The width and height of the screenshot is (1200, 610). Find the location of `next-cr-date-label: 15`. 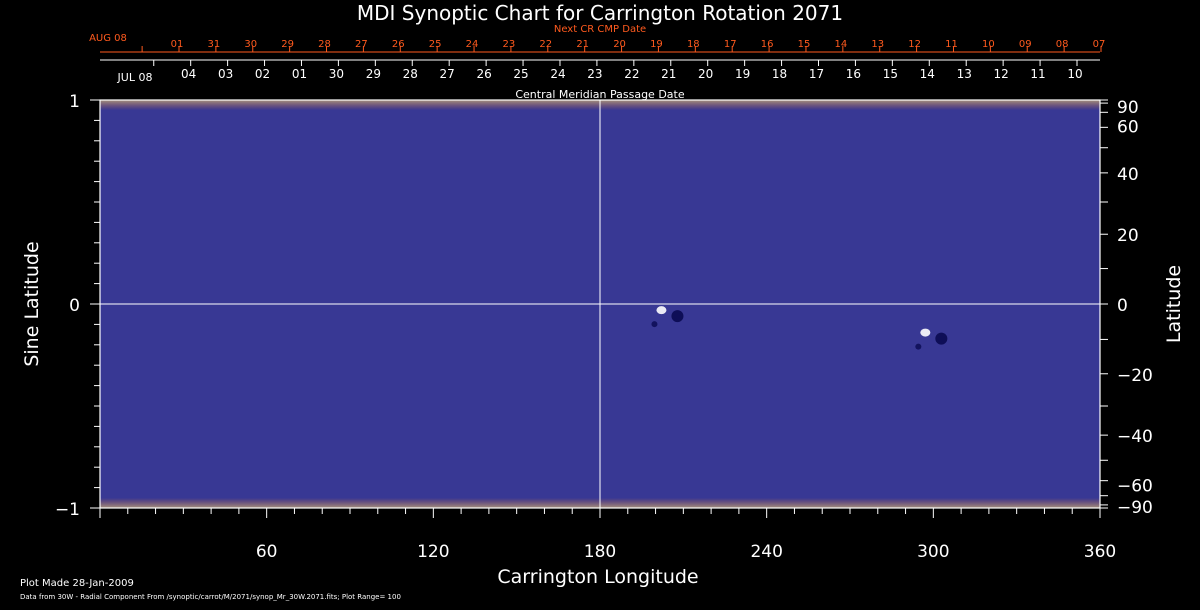

next-cr-date-label: 15 is located at coordinates (804, 44).